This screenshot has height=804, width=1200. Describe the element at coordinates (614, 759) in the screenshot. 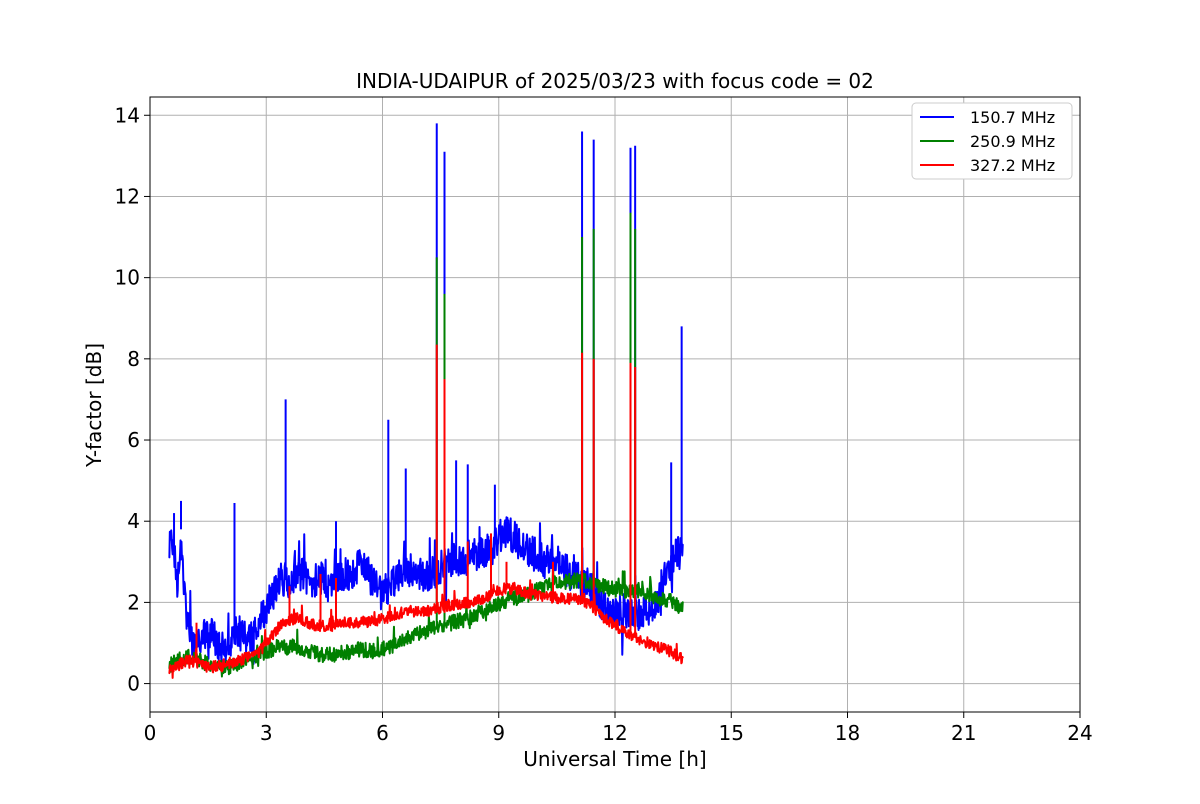

I see `x-axis-label: Universal Time [h]` at that location.